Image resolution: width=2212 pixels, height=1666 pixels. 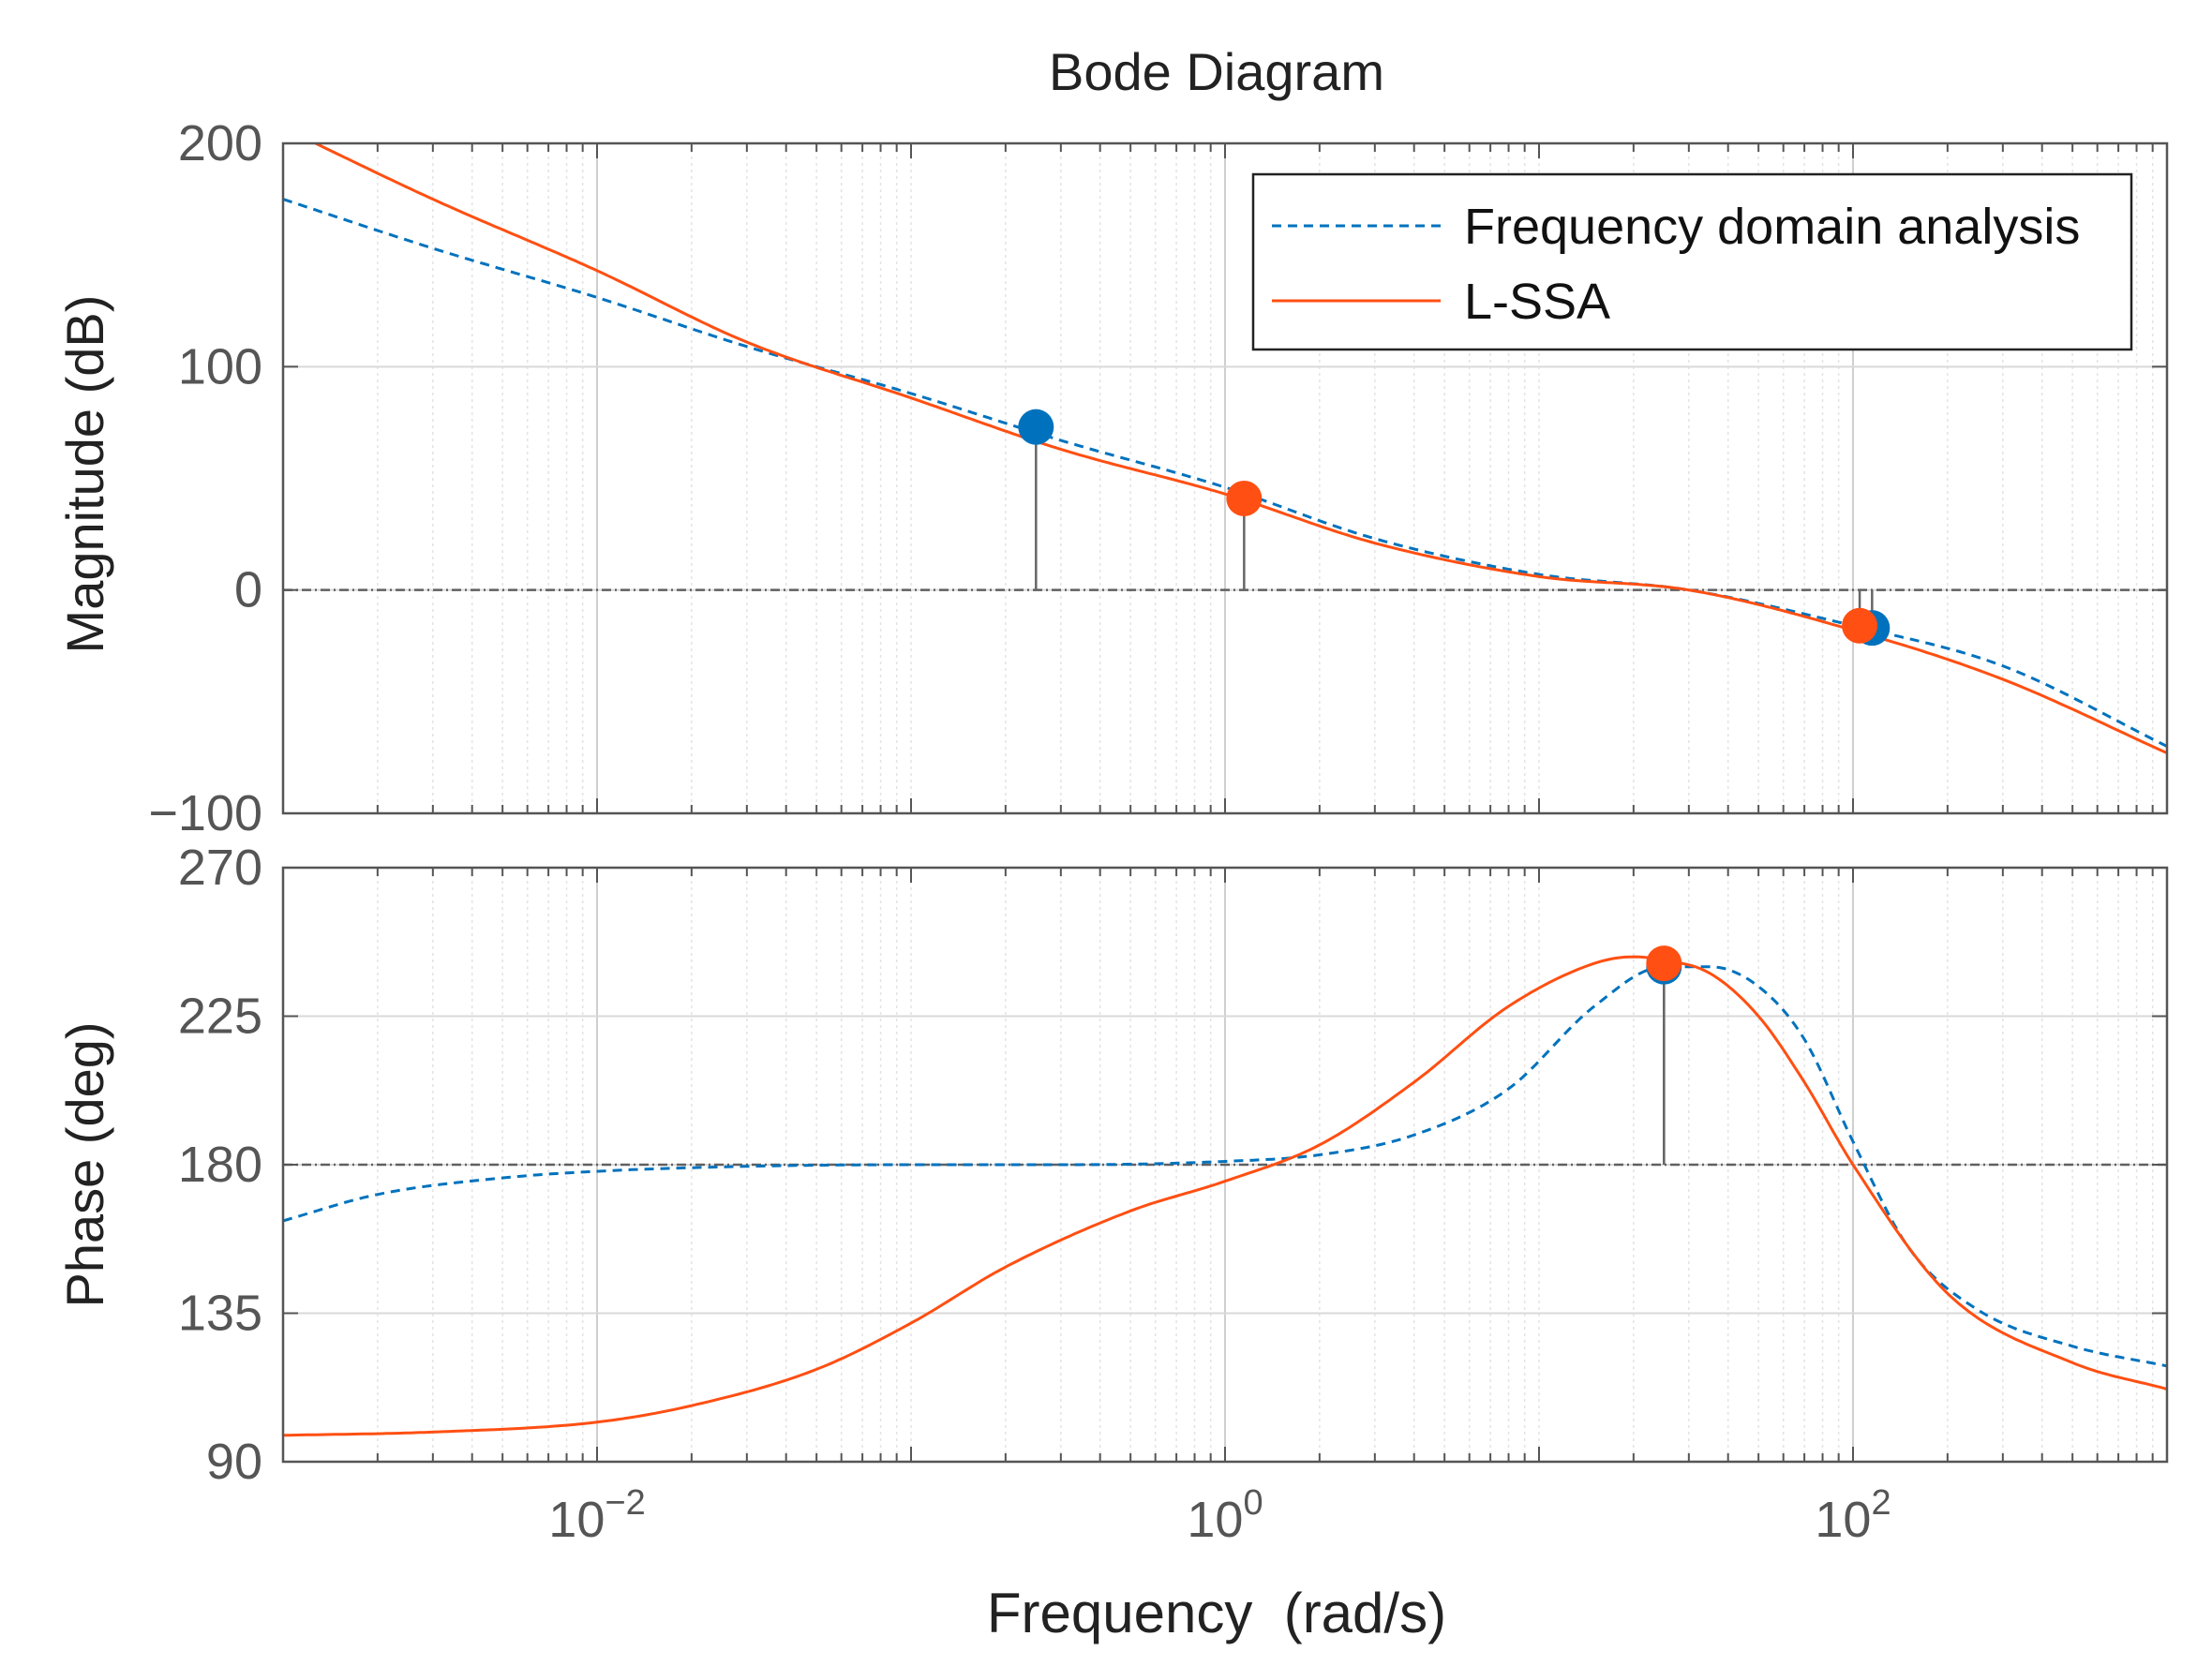 I want to click on frequency-domain-margin-marker, so click(x=1036, y=427).